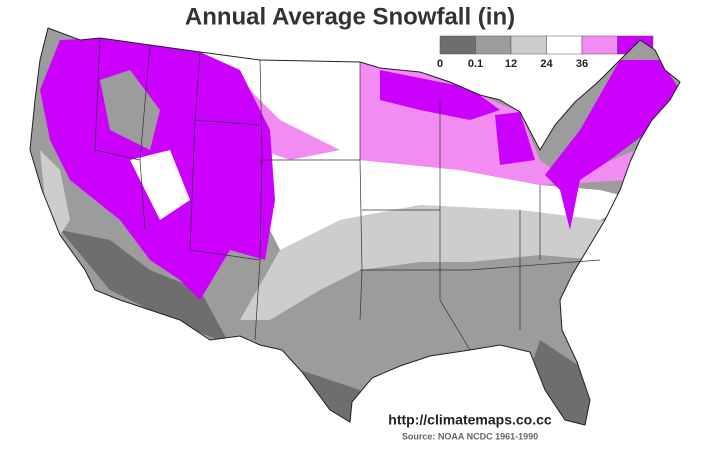 The height and width of the screenshot is (459, 720). I want to click on legend-label: 0, so click(440, 64).